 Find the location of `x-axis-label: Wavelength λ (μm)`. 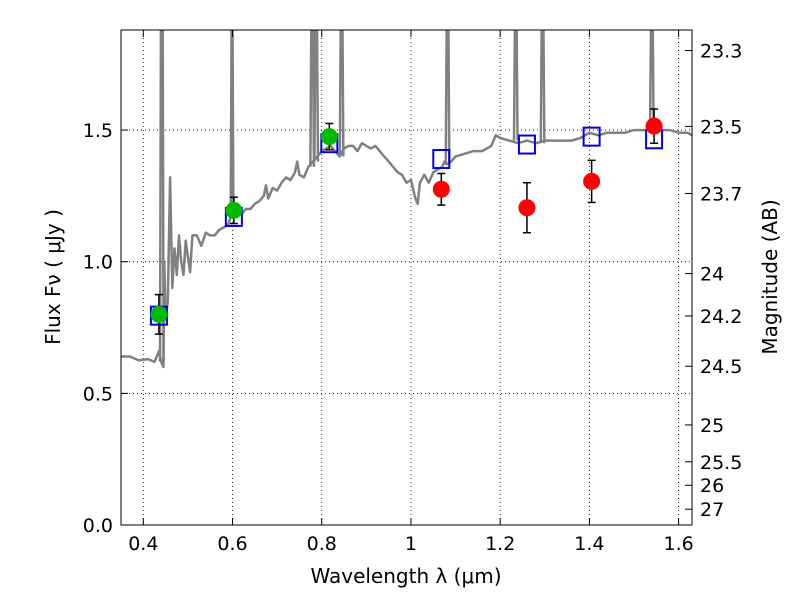

x-axis-label: Wavelength λ (μm) is located at coordinates (405, 576).